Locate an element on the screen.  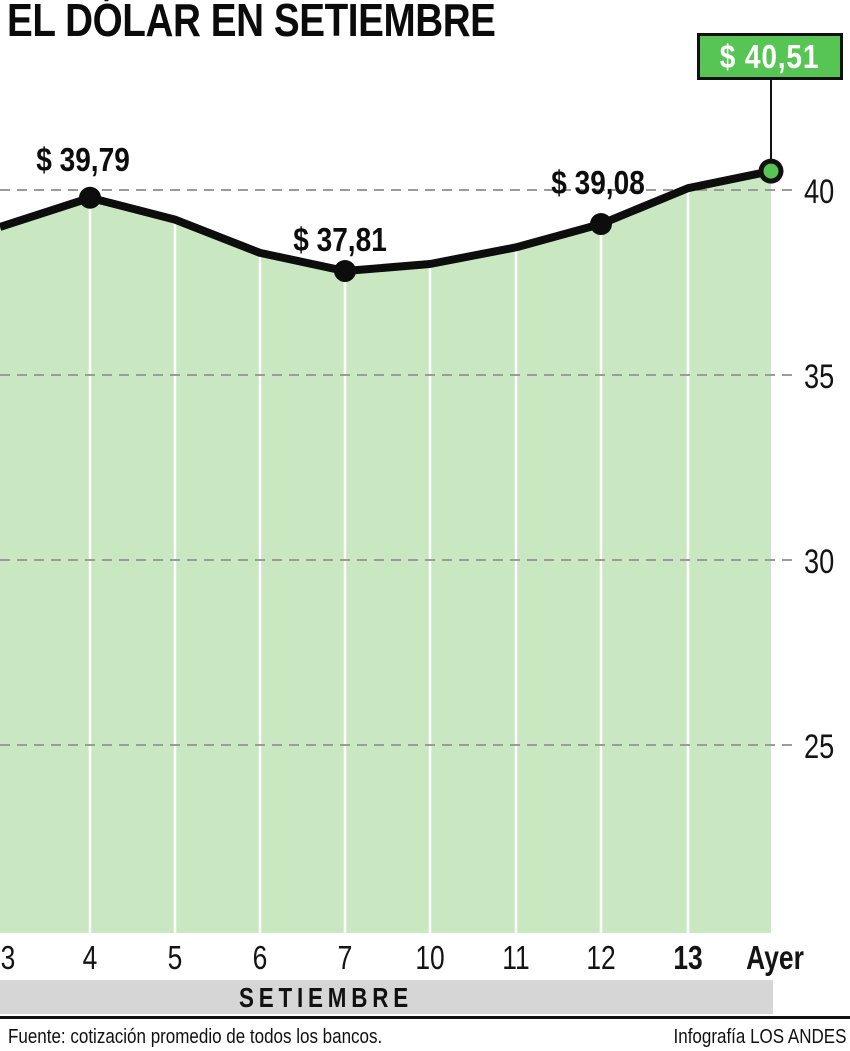
x-axis-tick: 13 is located at coordinates (688, 957).